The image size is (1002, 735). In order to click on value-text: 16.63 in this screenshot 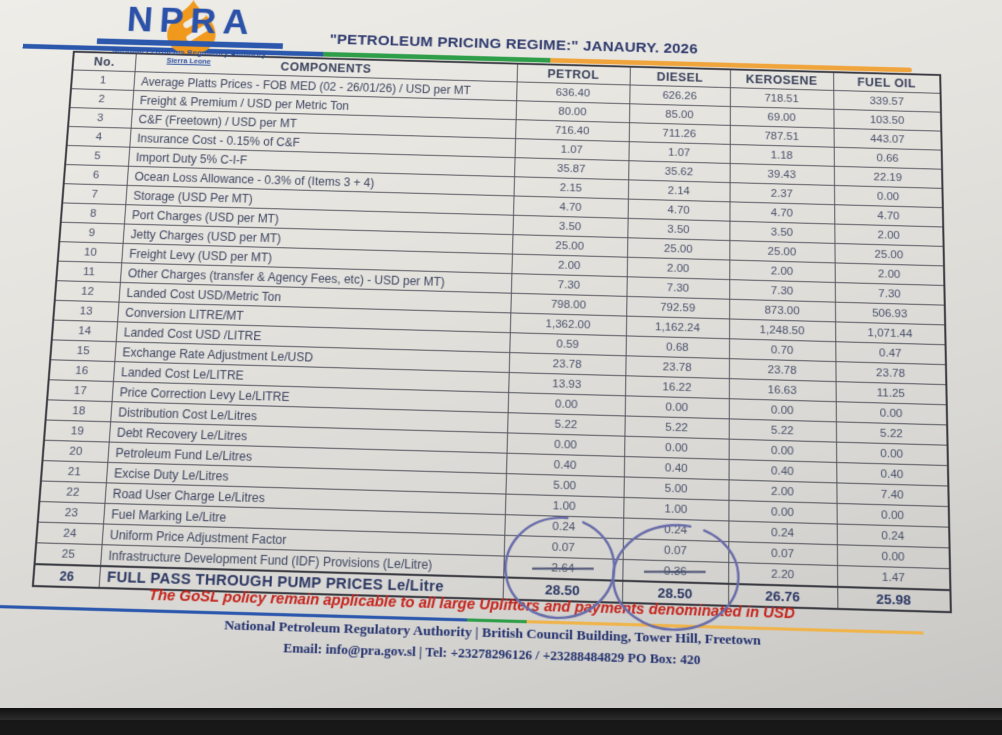, I will do `click(782, 390)`.